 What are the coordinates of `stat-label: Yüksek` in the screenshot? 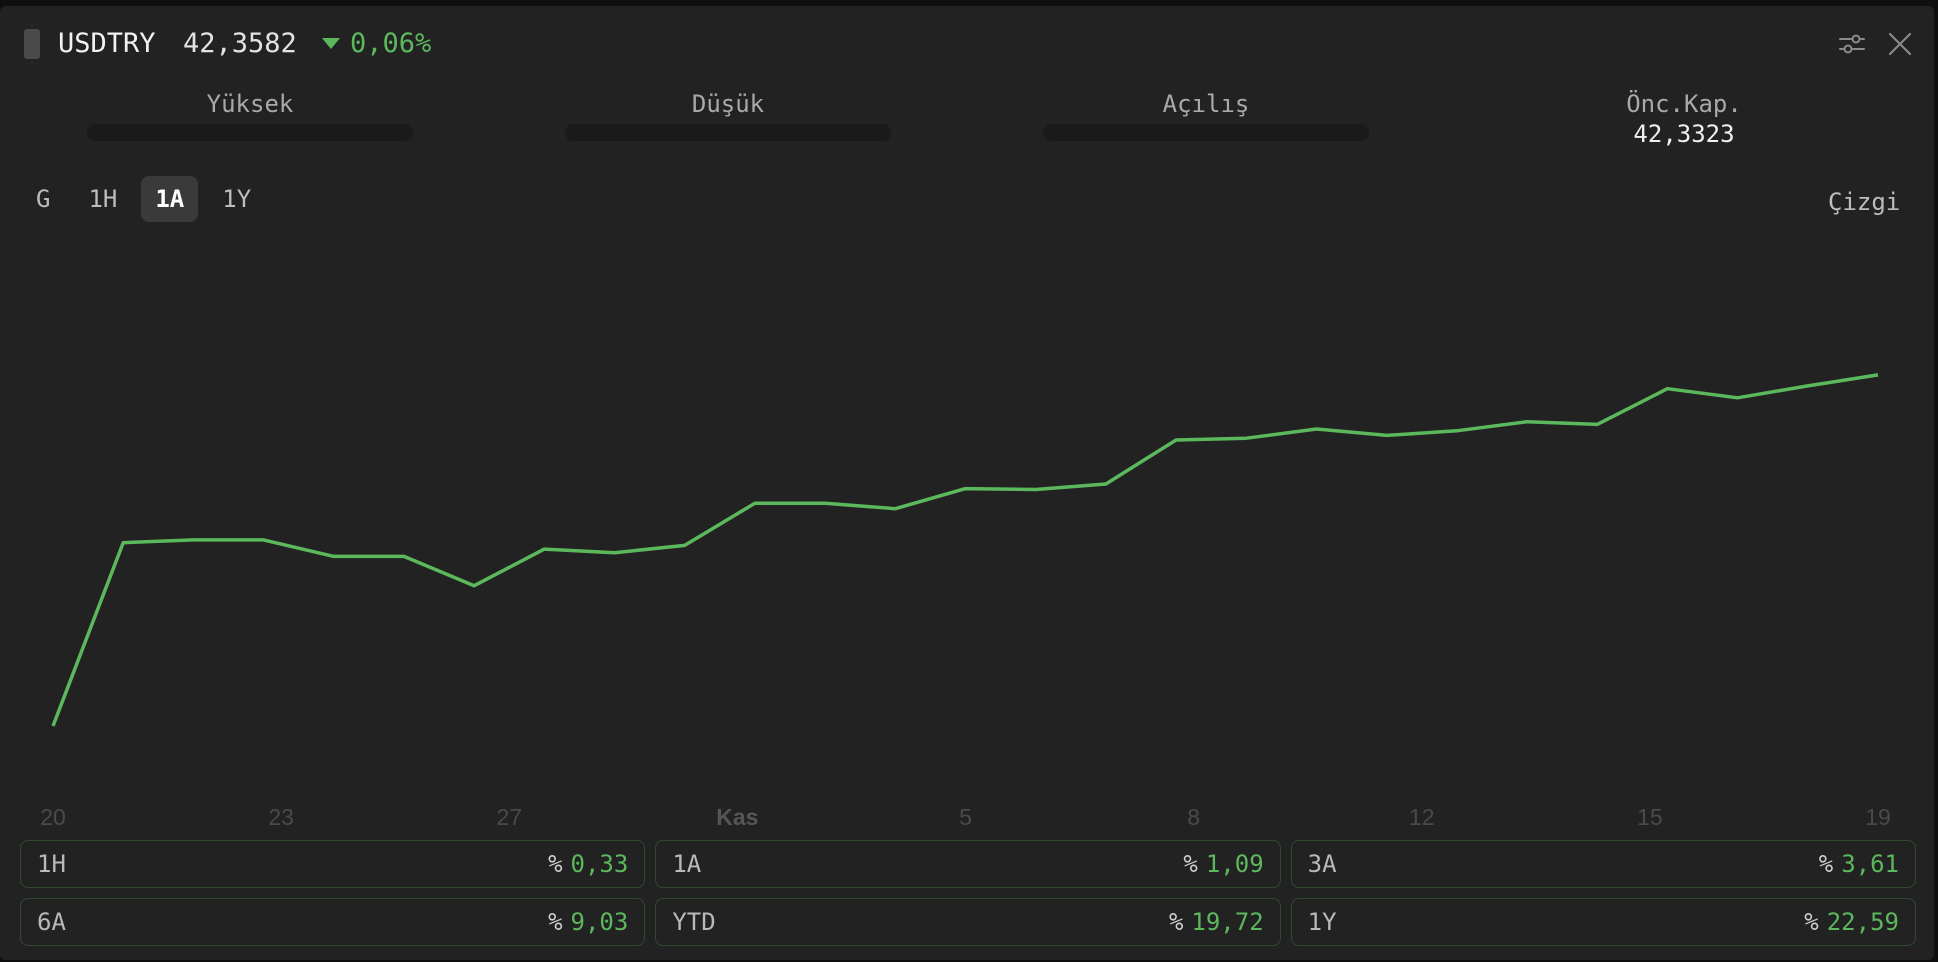 It's located at (250, 104).